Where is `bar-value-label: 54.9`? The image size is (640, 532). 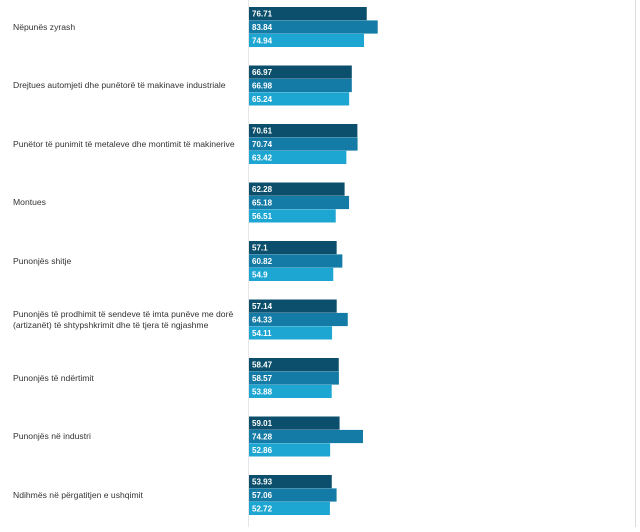 bar-value-label: 54.9 is located at coordinates (260, 274).